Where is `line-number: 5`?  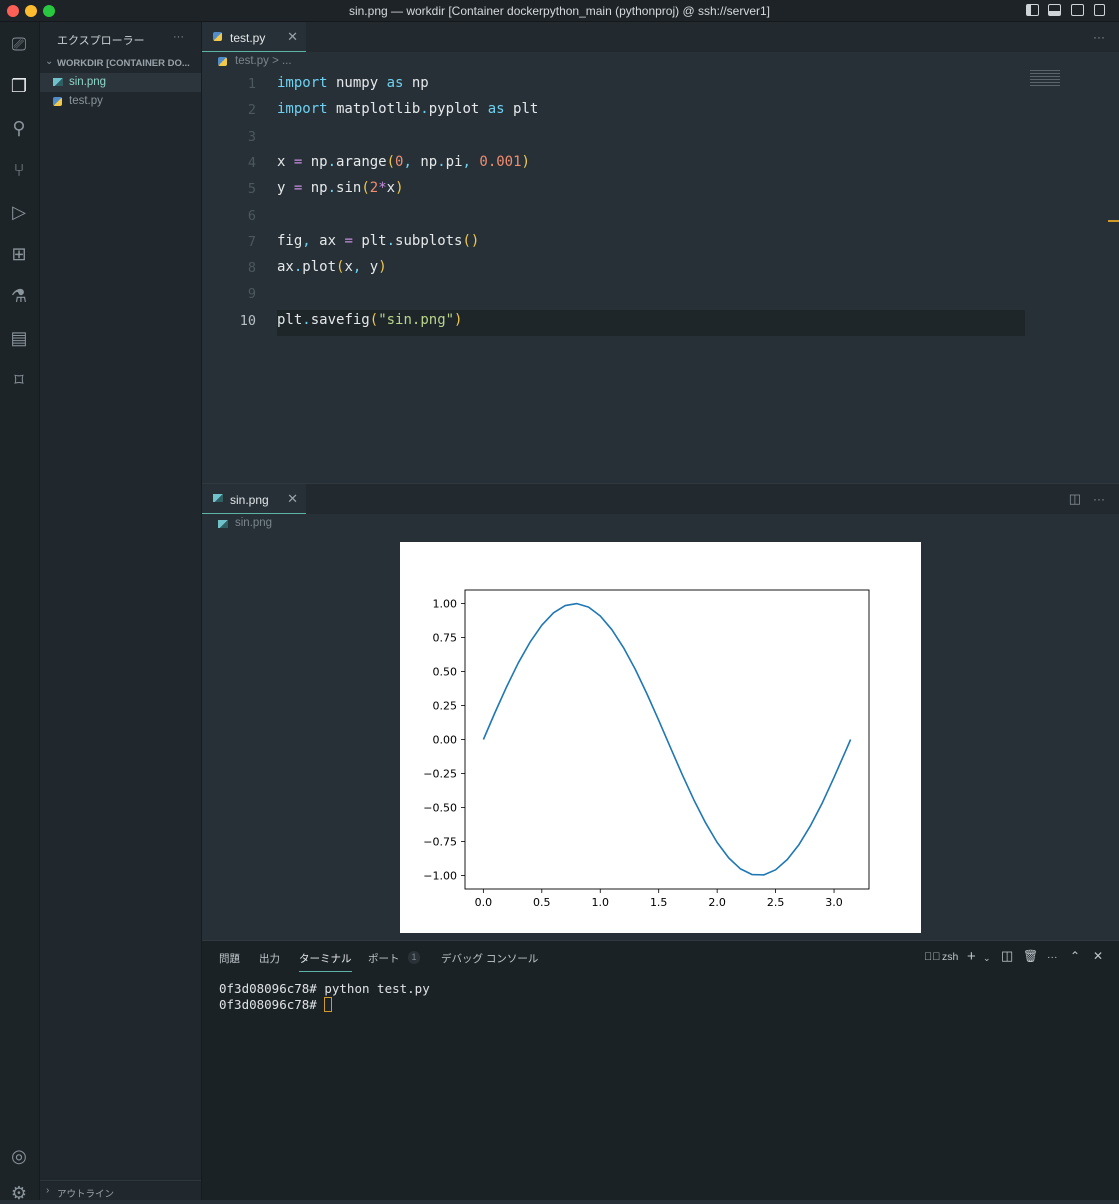
line-number: 5 is located at coordinates (251, 189).